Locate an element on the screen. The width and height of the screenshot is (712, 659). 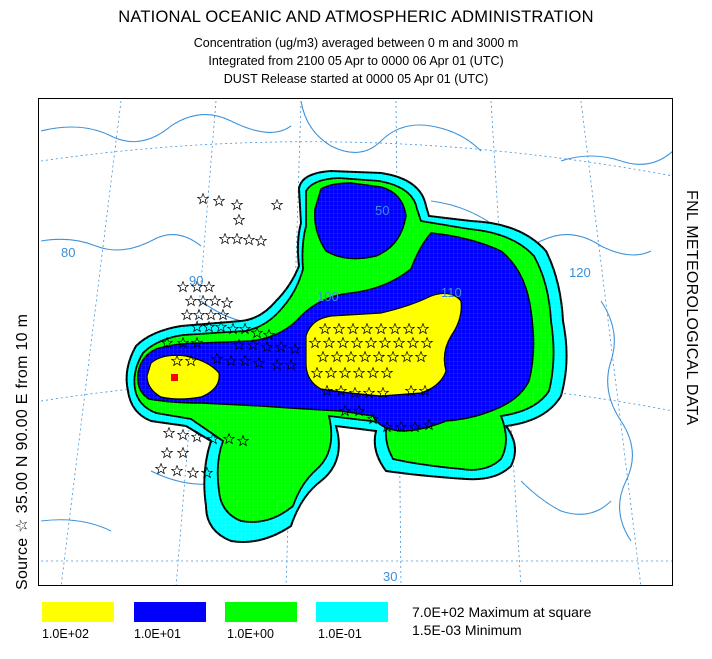
lat-label-30: 30 is located at coordinates (390, 576).